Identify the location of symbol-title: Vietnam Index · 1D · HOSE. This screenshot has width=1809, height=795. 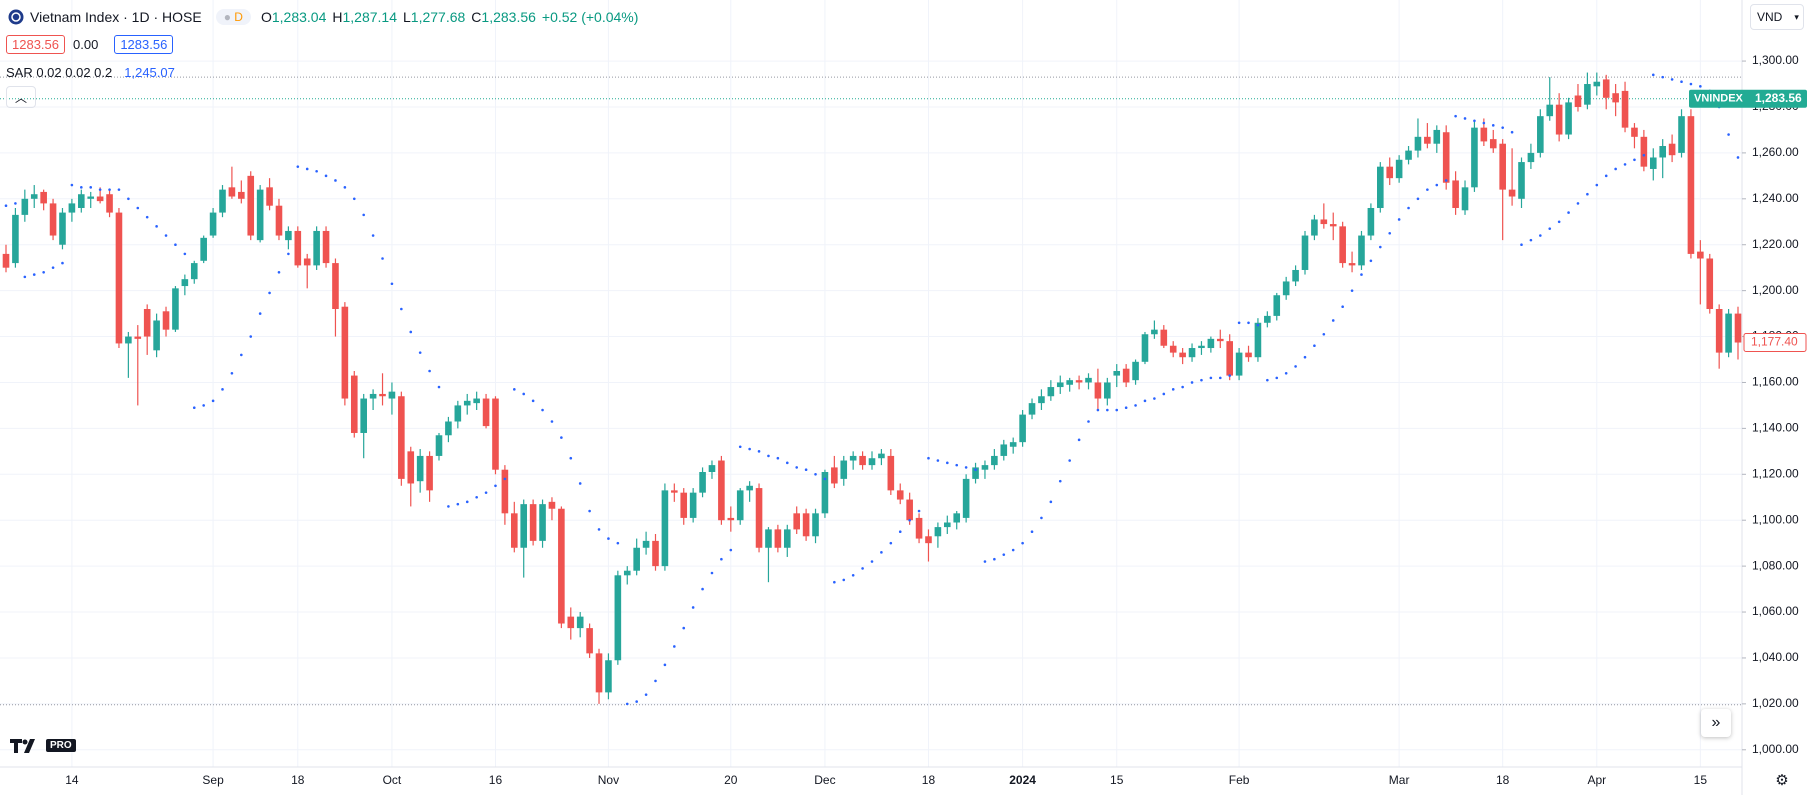
(116, 17).